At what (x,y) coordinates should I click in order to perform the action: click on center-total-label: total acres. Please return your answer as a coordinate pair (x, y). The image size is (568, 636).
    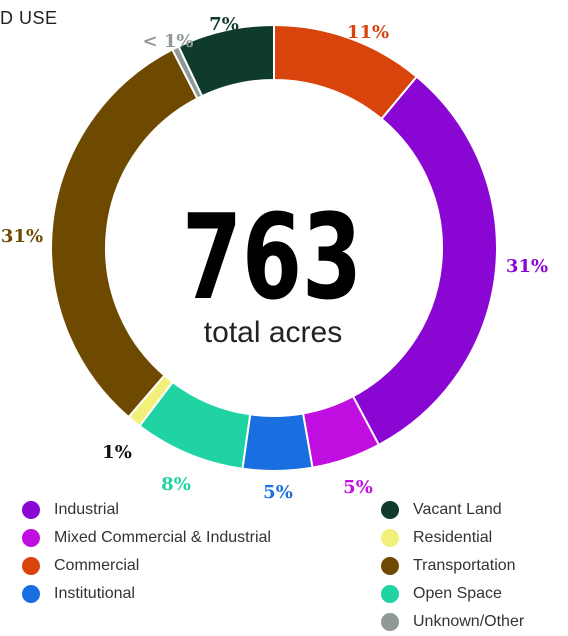
    Looking at the image, I should click on (273, 332).